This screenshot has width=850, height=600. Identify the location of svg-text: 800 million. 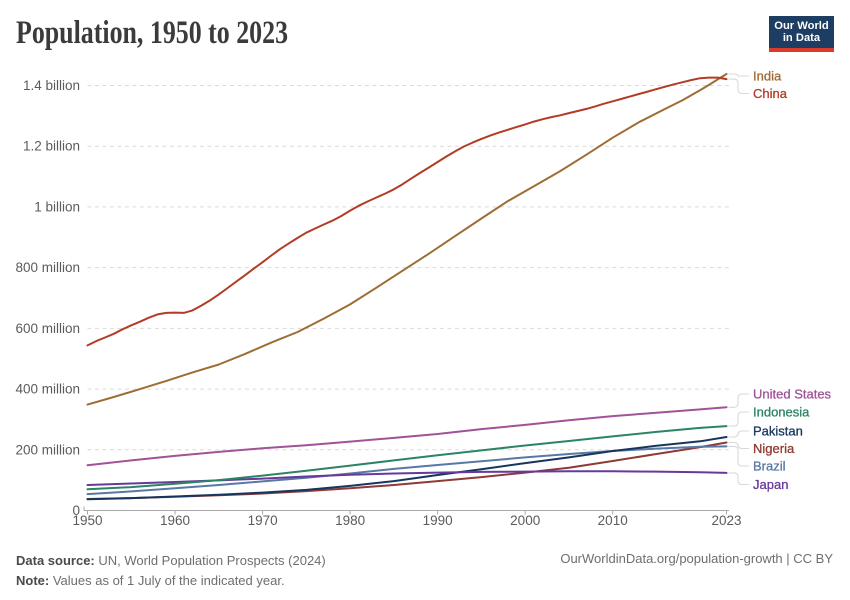
(47, 267).